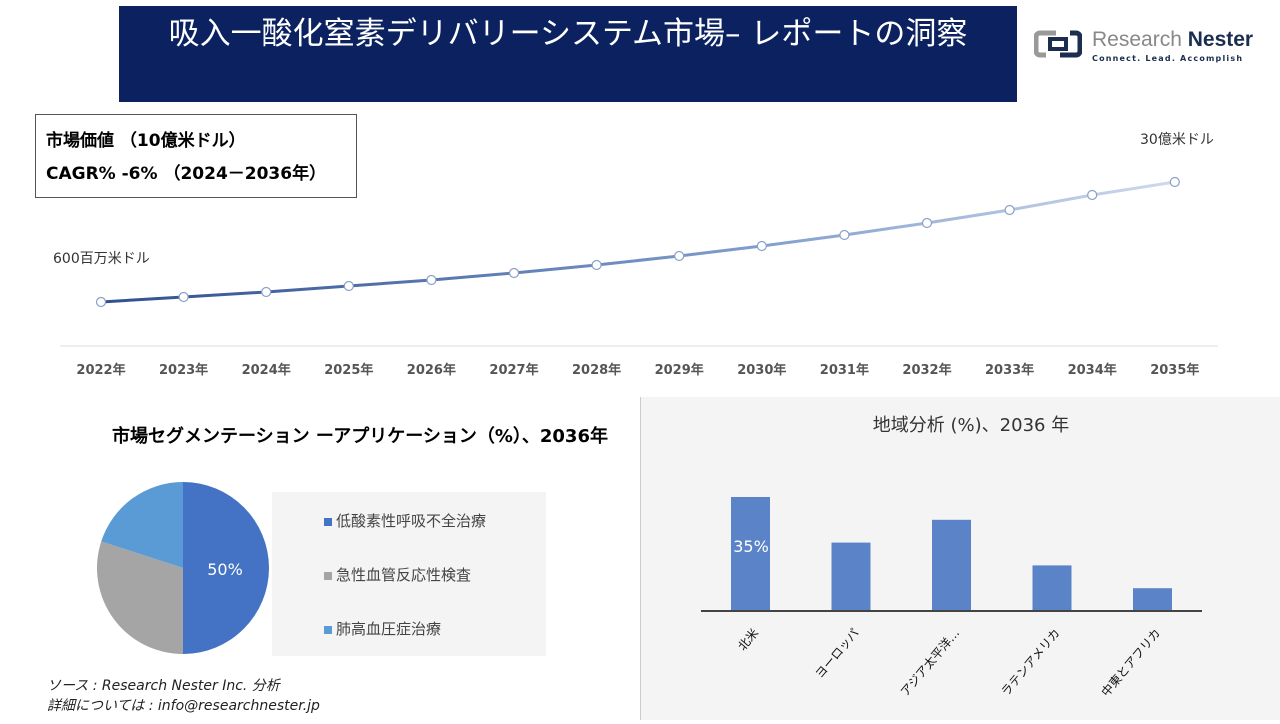 The height and width of the screenshot is (724, 1280). What do you see at coordinates (926, 370) in the screenshot?
I see `x-tick-label: 2032年` at bounding box center [926, 370].